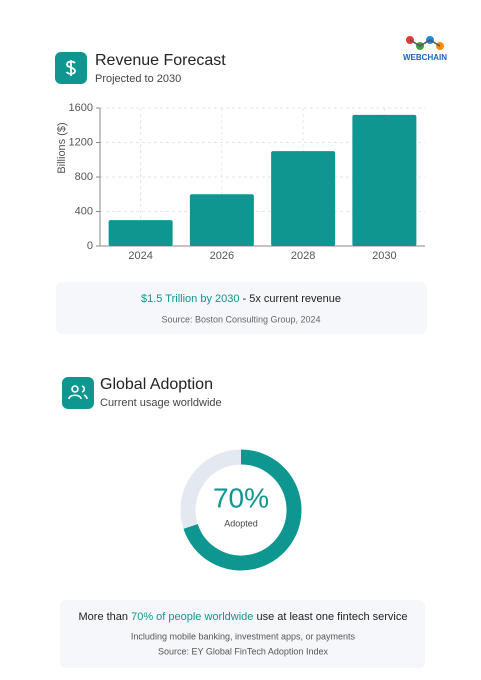 Image resolution: width=481 pixels, height=680 pixels. What do you see at coordinates (161, 403) in the screenshot?
I see `chart-subtitle: Current usage worldwide` at bounding box center [161, 403].